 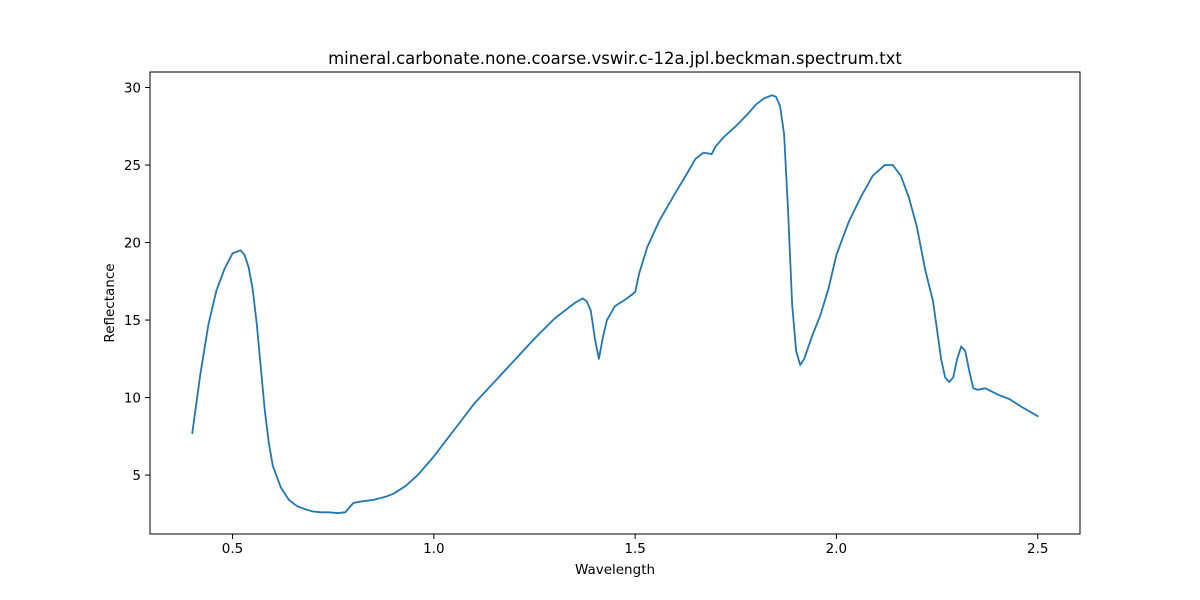 What do you see at coordinates (232, 549) in the screenshot?
I see `x-tick-label: 0.5` at bounding box center [232, 549].